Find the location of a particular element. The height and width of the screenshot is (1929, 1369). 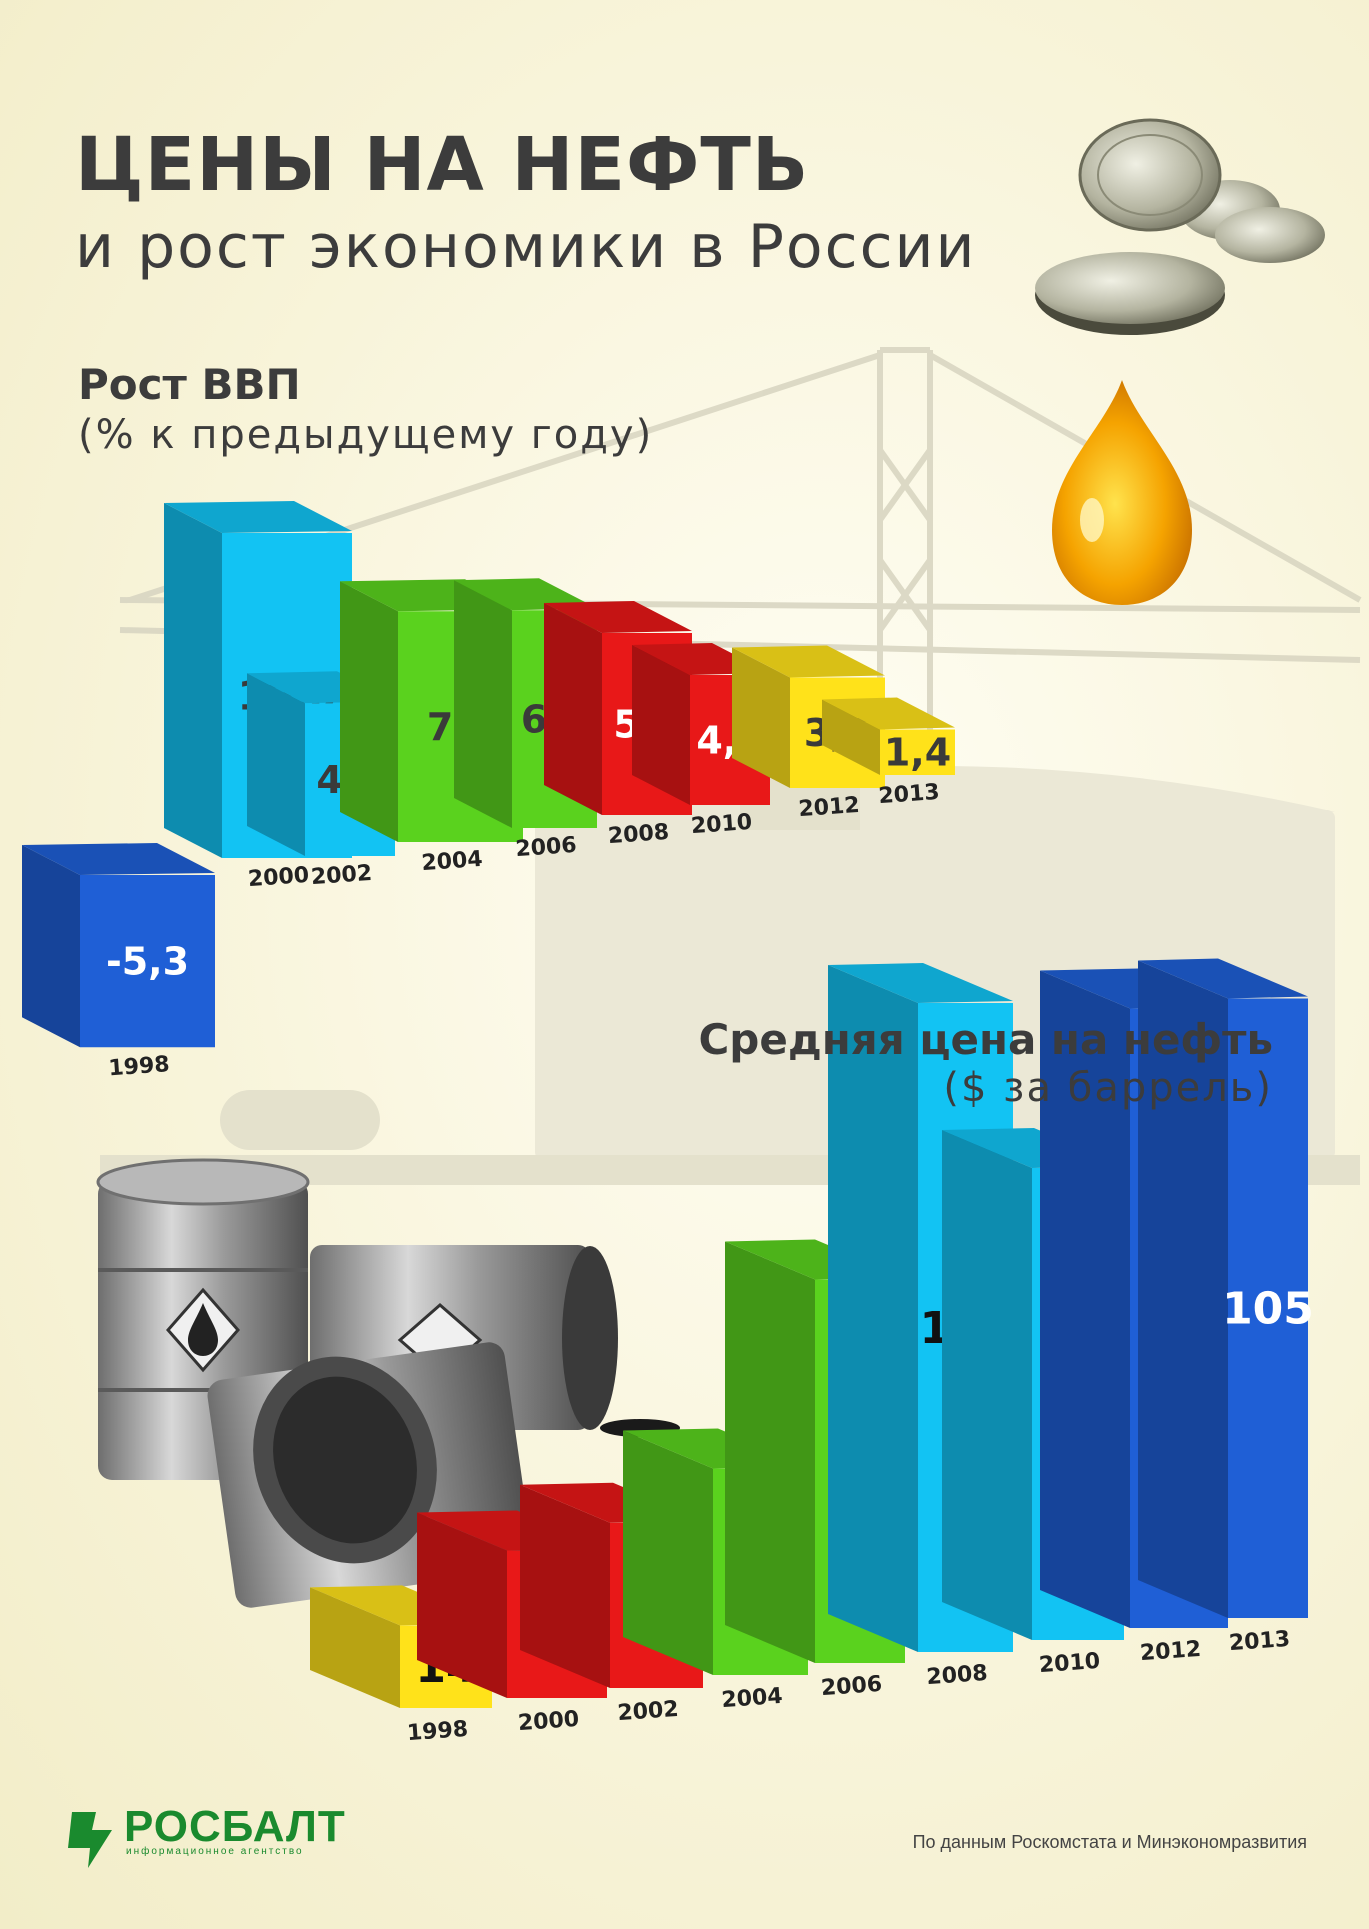

oil-chart-subtitle: ($ за баррель) is located at coordinates (1108, 1088).